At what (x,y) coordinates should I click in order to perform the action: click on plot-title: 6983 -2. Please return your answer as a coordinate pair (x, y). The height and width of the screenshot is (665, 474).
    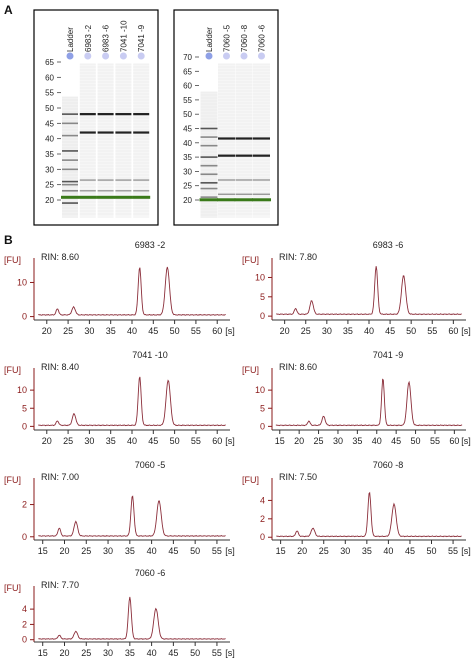
    Looking at the image, I should click on (150, 245).